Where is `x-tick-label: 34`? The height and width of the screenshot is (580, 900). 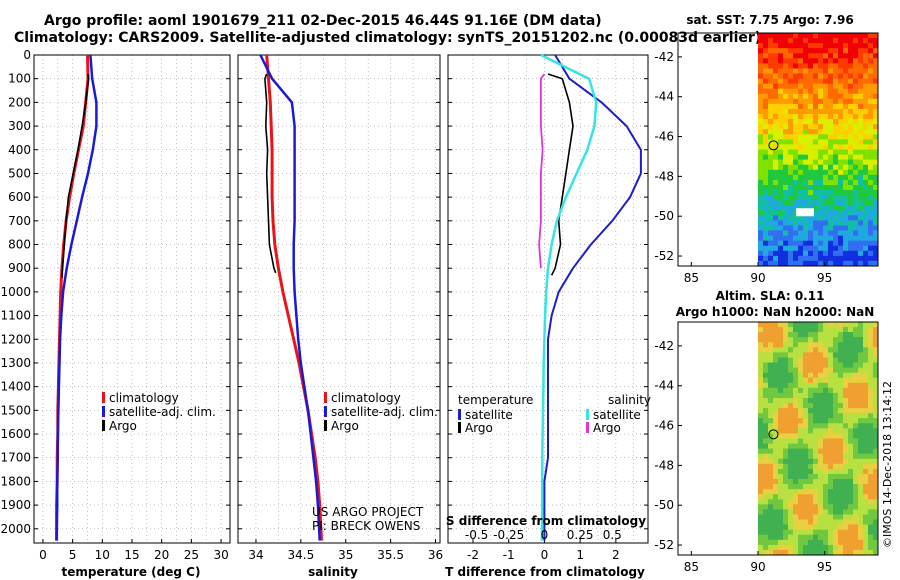
x-tick-label: 34 is located at coordinates (255, 555).